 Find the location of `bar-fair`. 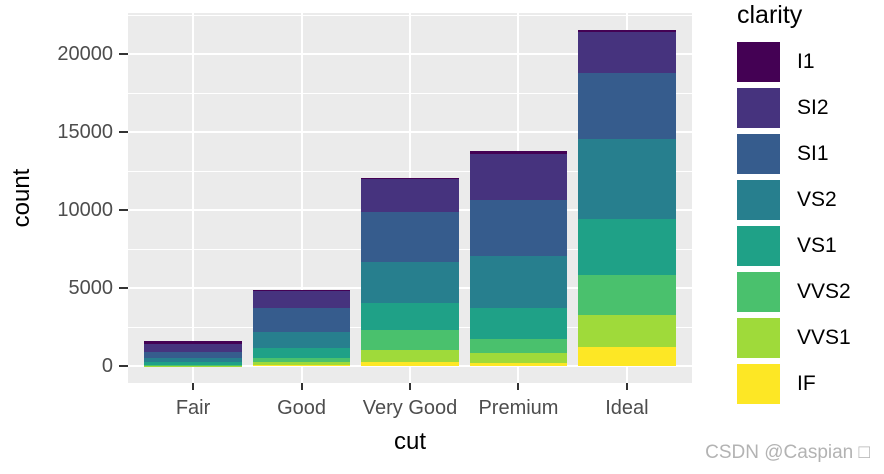

bar-fair is located at coordinates (193, 198).